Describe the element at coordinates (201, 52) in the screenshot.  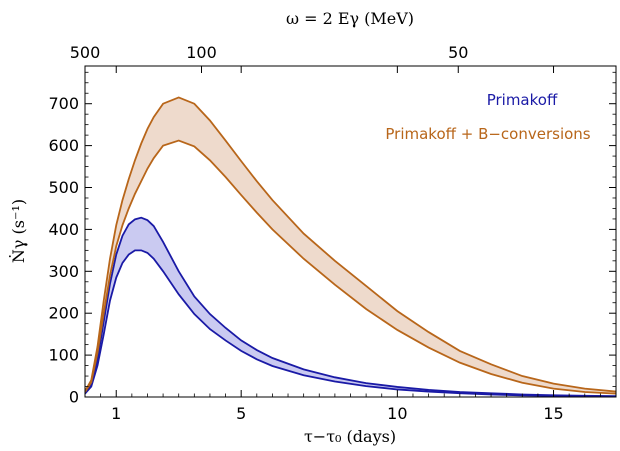
I see `top-tick-label: 100` at that location.